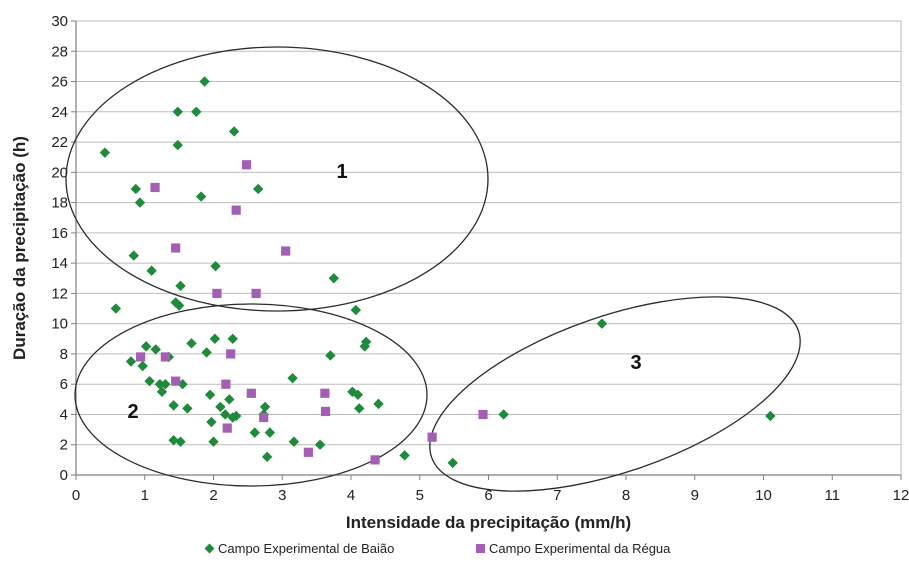  What do you see at coordinates (19, 248) in the screenshot?
I see `y-axis-title: Duração da precipitação (h)` at bounding box center [19, 248].